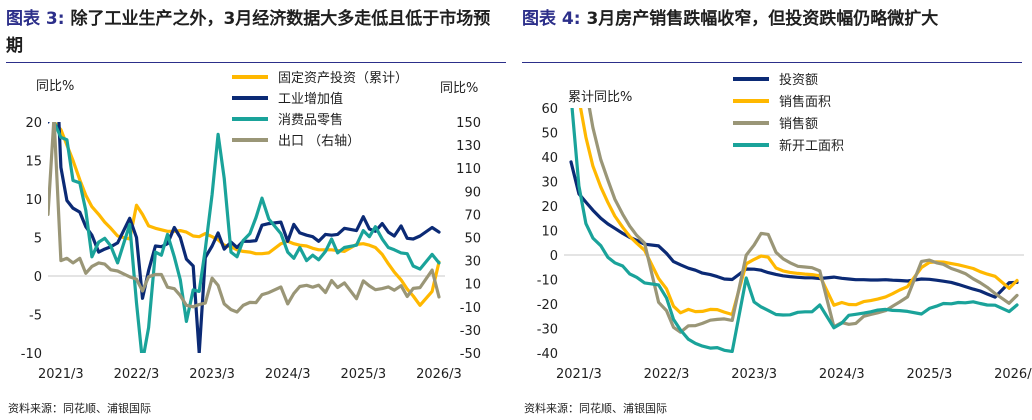 The height and width of the screenshot is (420, 1032). Describe the element at coordinates (549, 158) in the screenshot. I see `y-tick-label: 40` at that location.